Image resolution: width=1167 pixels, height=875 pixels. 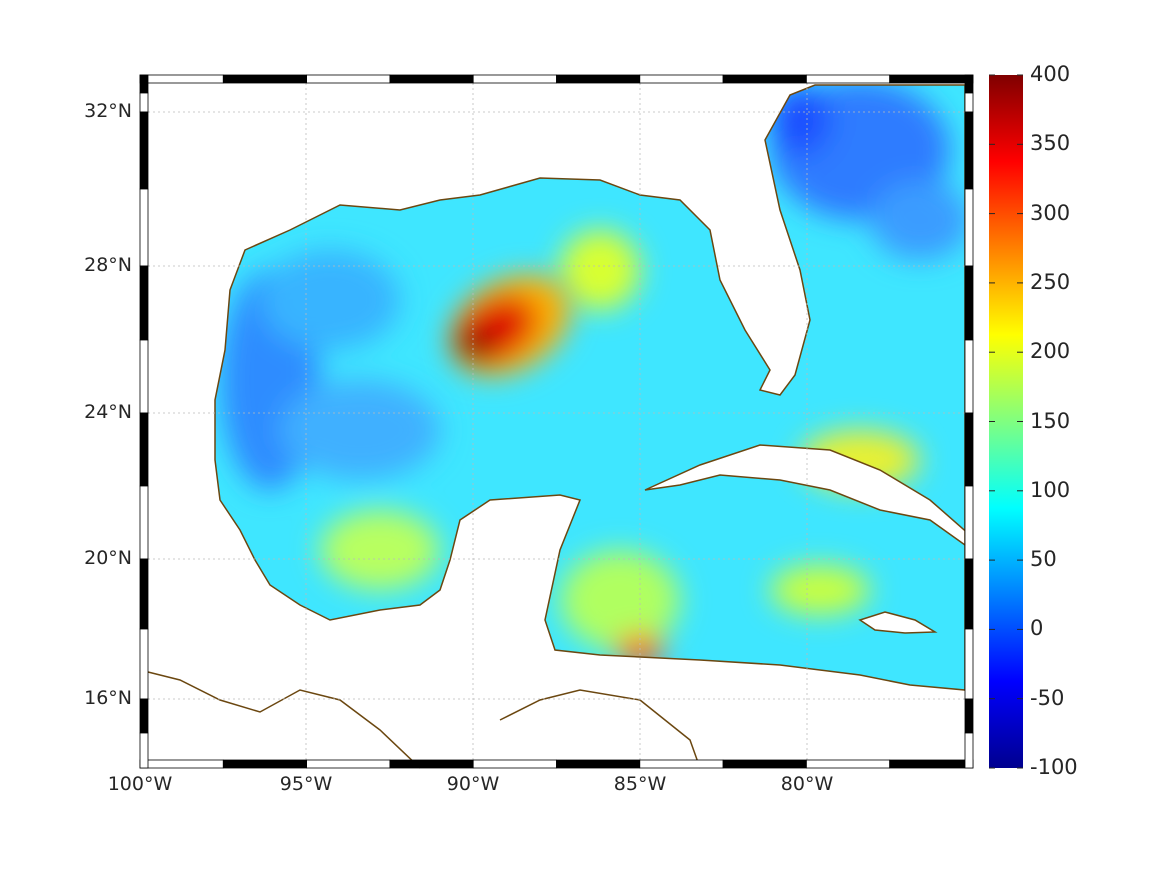 I want to click on colorbar-ticks, so click(x=1006, y=421).